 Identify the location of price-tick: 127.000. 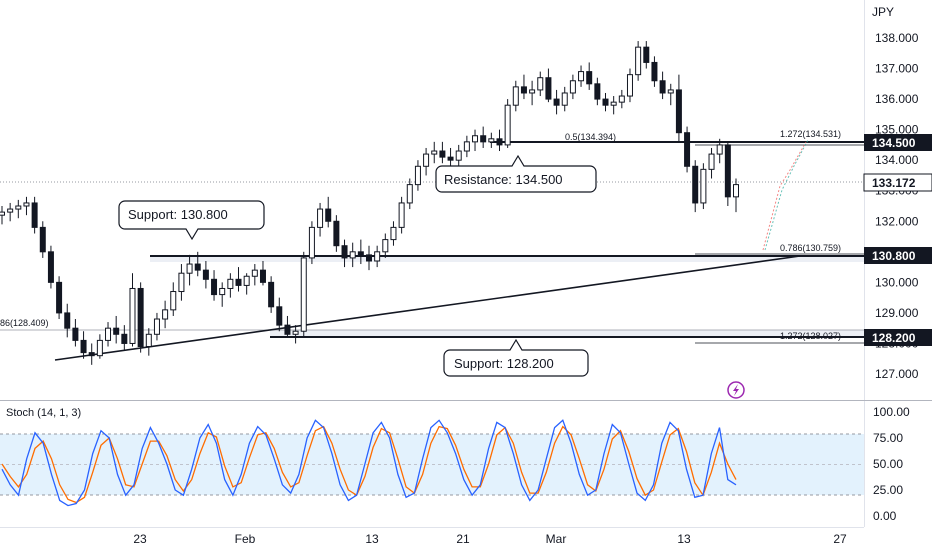
(897, 374).